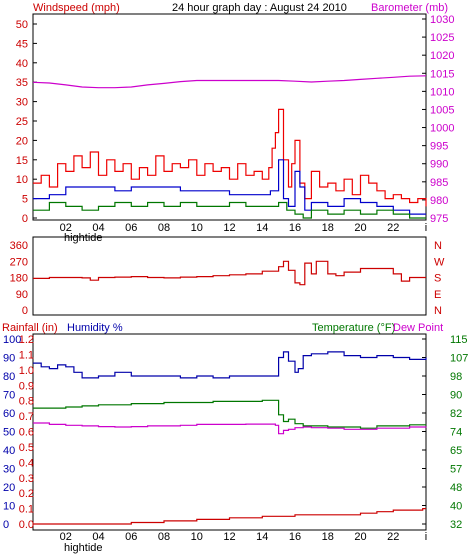  What do you see at coordinates (409, 8) in the screenshot?
I see `barometer-axis-title: Barometer (mb)` at bounding box center [409, 8].